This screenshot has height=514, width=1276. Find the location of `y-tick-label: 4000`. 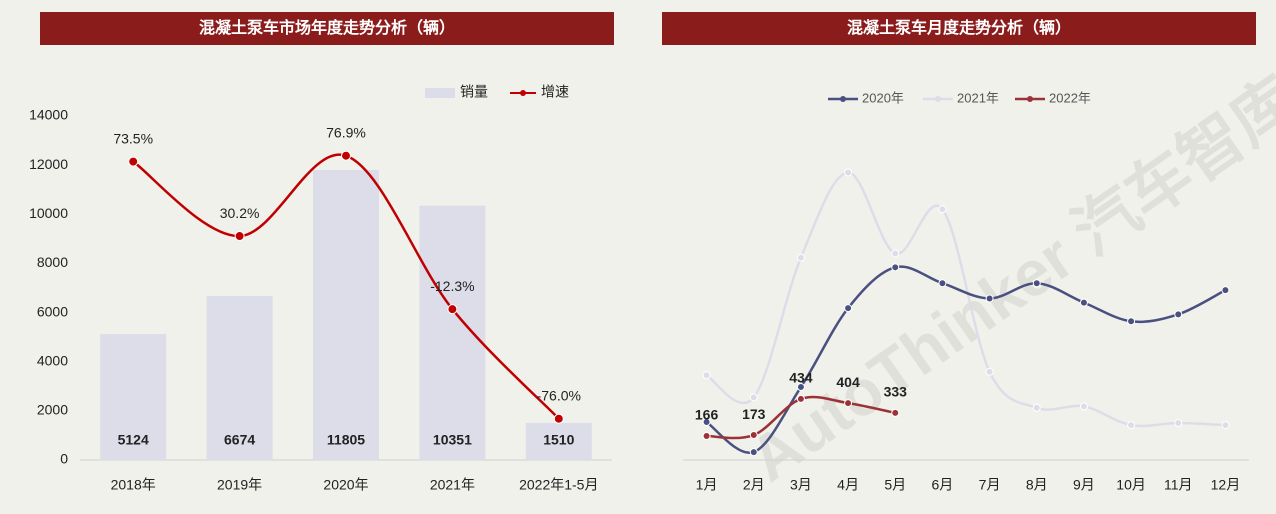

y-tick-label: 4000 is located at coordinates (52, 360).